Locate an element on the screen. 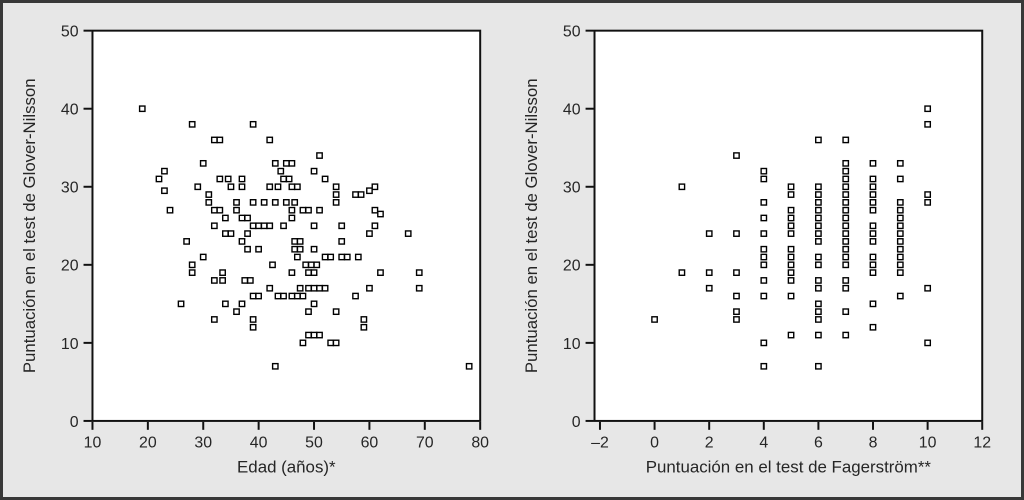 The width and height of the screenshot is (1024, 500). y-tick-label: 50 is located at coordinates (572, 32).